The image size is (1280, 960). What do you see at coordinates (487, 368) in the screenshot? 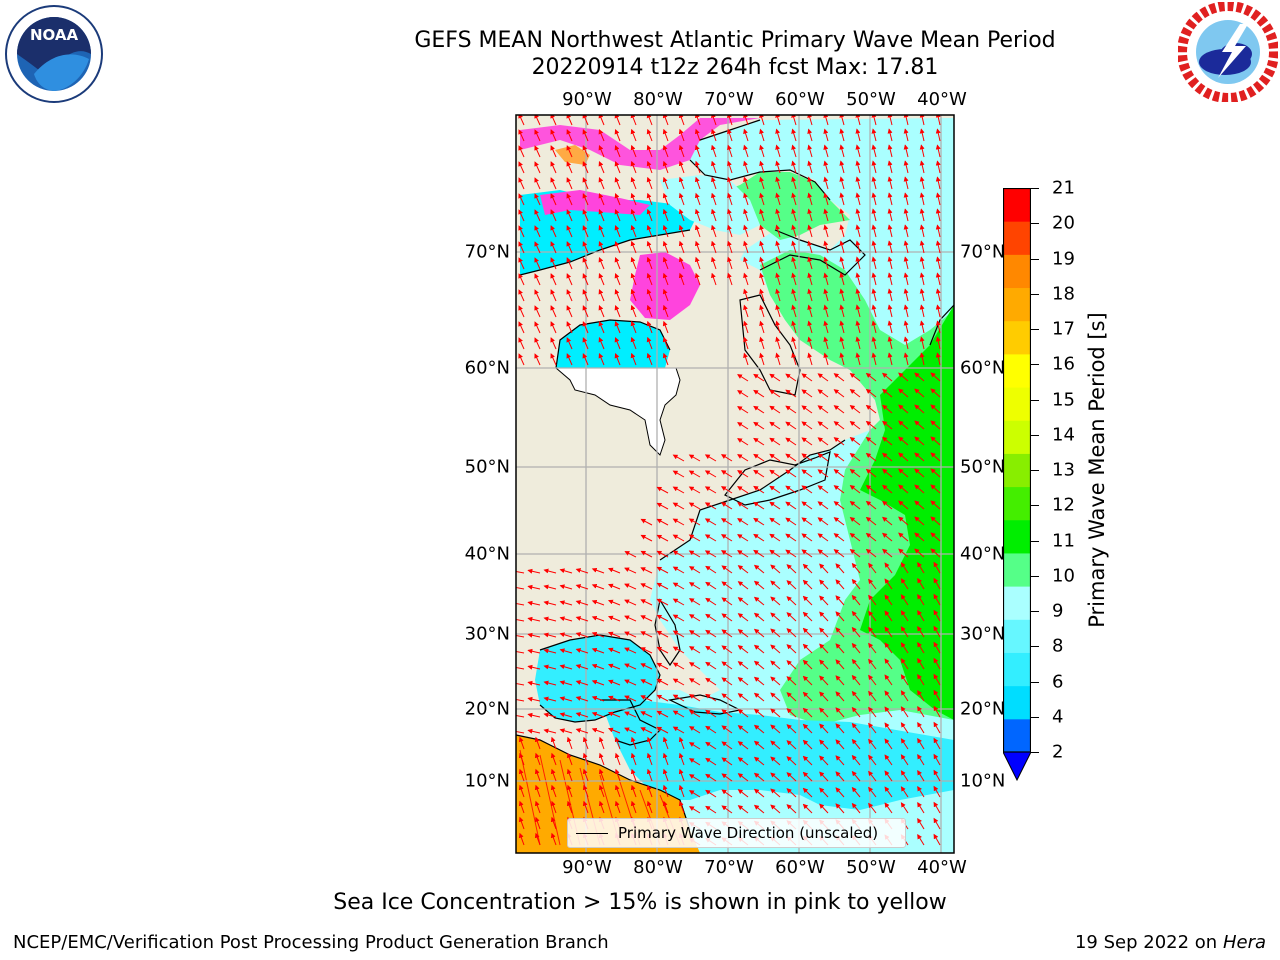
I see `lat-label-left: 60°N` at bounding box center [487, 368].